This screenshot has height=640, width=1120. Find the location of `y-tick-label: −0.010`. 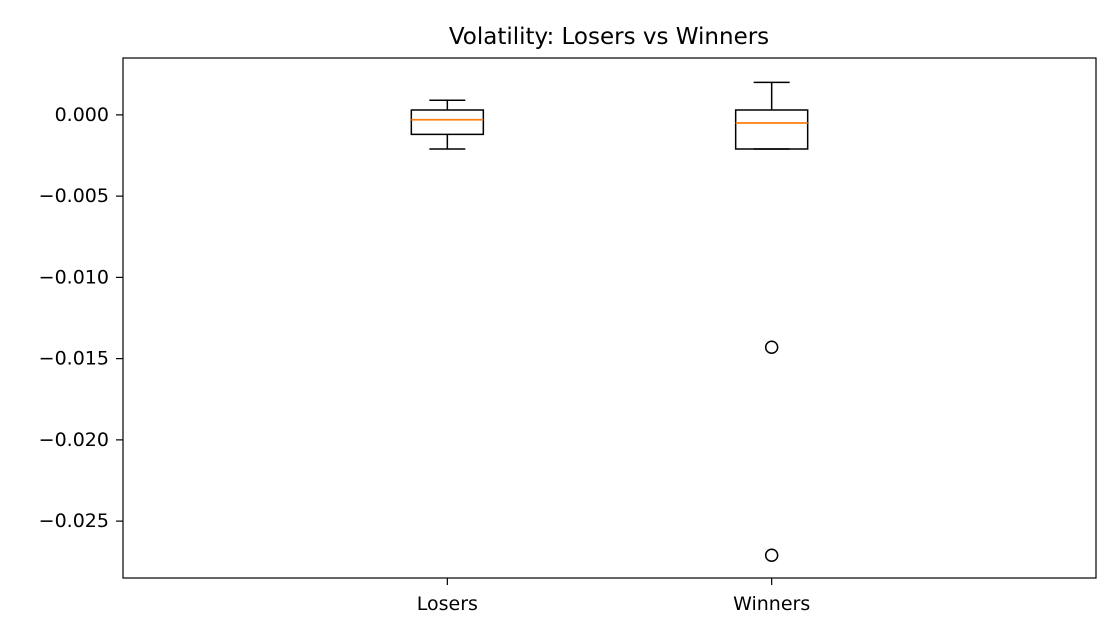

y-tick-label: −0.010 is located at coordinates (74, 277).